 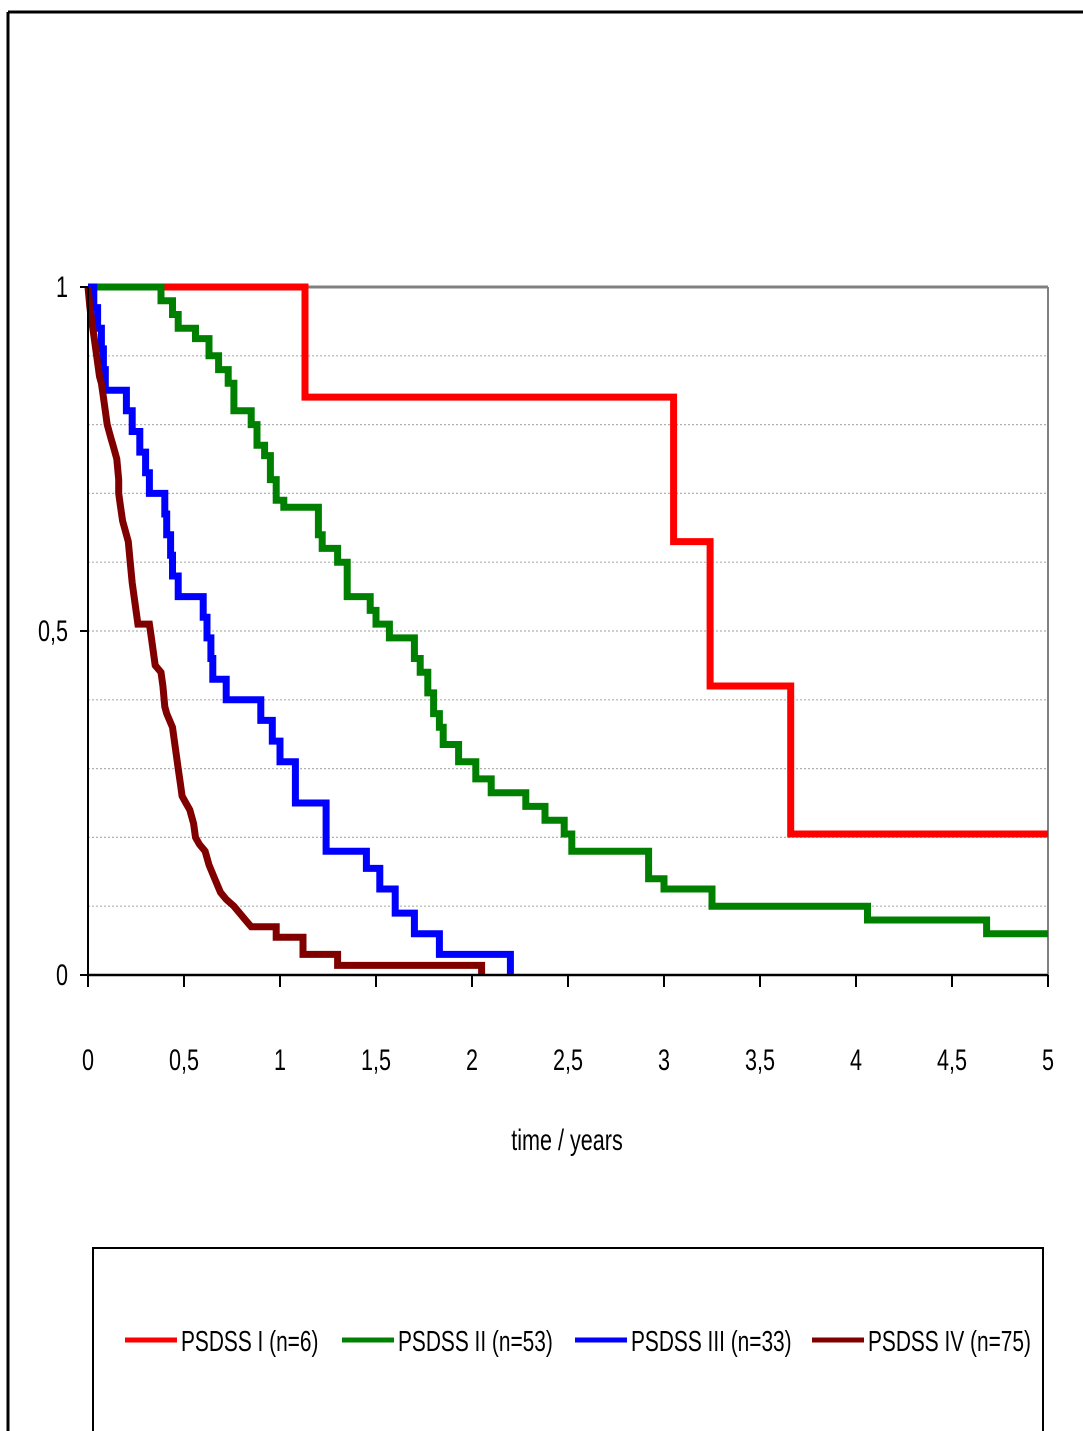 What do you see at coordinates (184, 1059) in the screenshot?
I see `x-tick-label: 0,5` at bounding box center [184, 1059].